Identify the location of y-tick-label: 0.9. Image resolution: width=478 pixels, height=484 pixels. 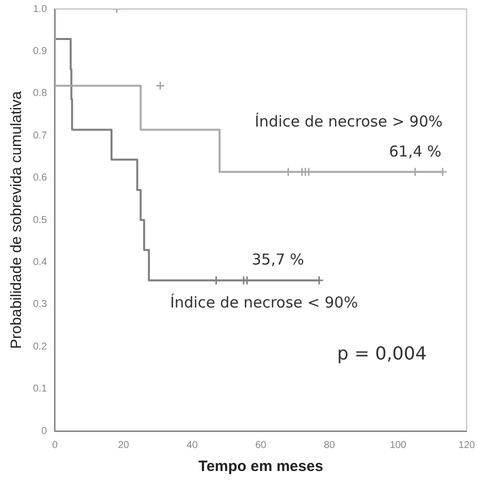
(40, 51).